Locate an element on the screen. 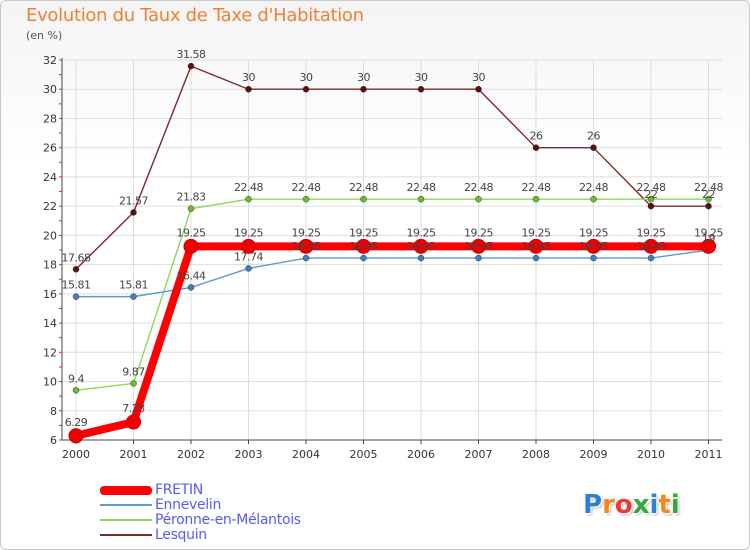  legend-label: Ennevelin is located at coordinates (188, 505).